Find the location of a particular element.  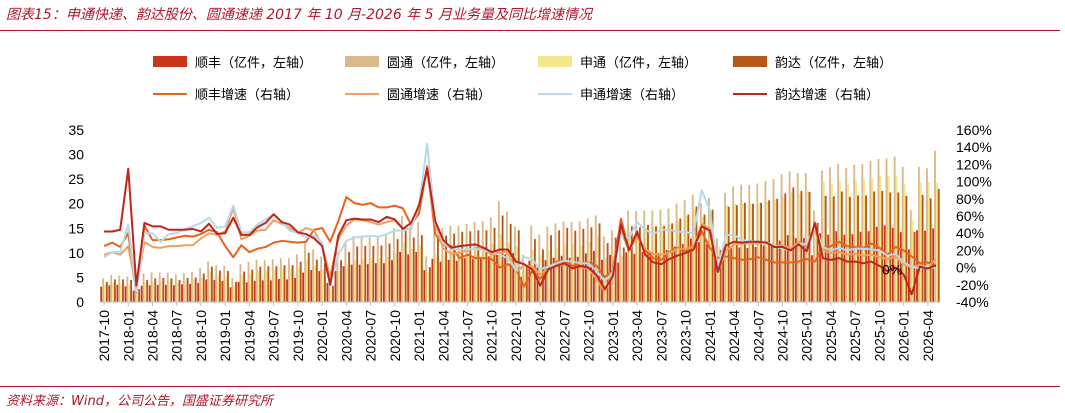

legend-swatch is located at coordinates (170, 61).